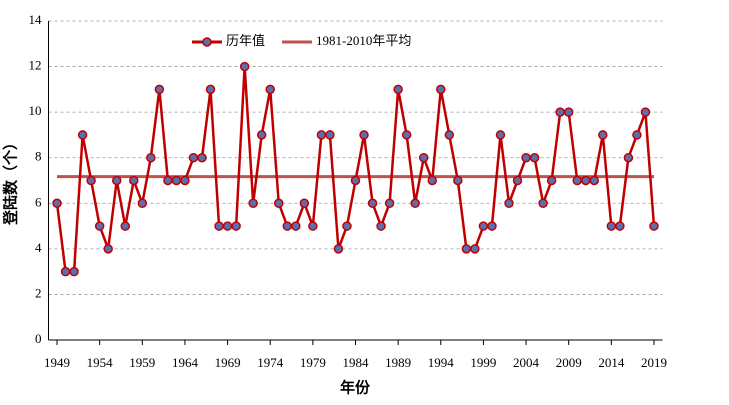 This screenshot has height=405, width=729. What do you see at coordinates (363, 40) in the screenshot?
I see `legend-label: 1981-2010年平均` at bounding box center [363, 40].